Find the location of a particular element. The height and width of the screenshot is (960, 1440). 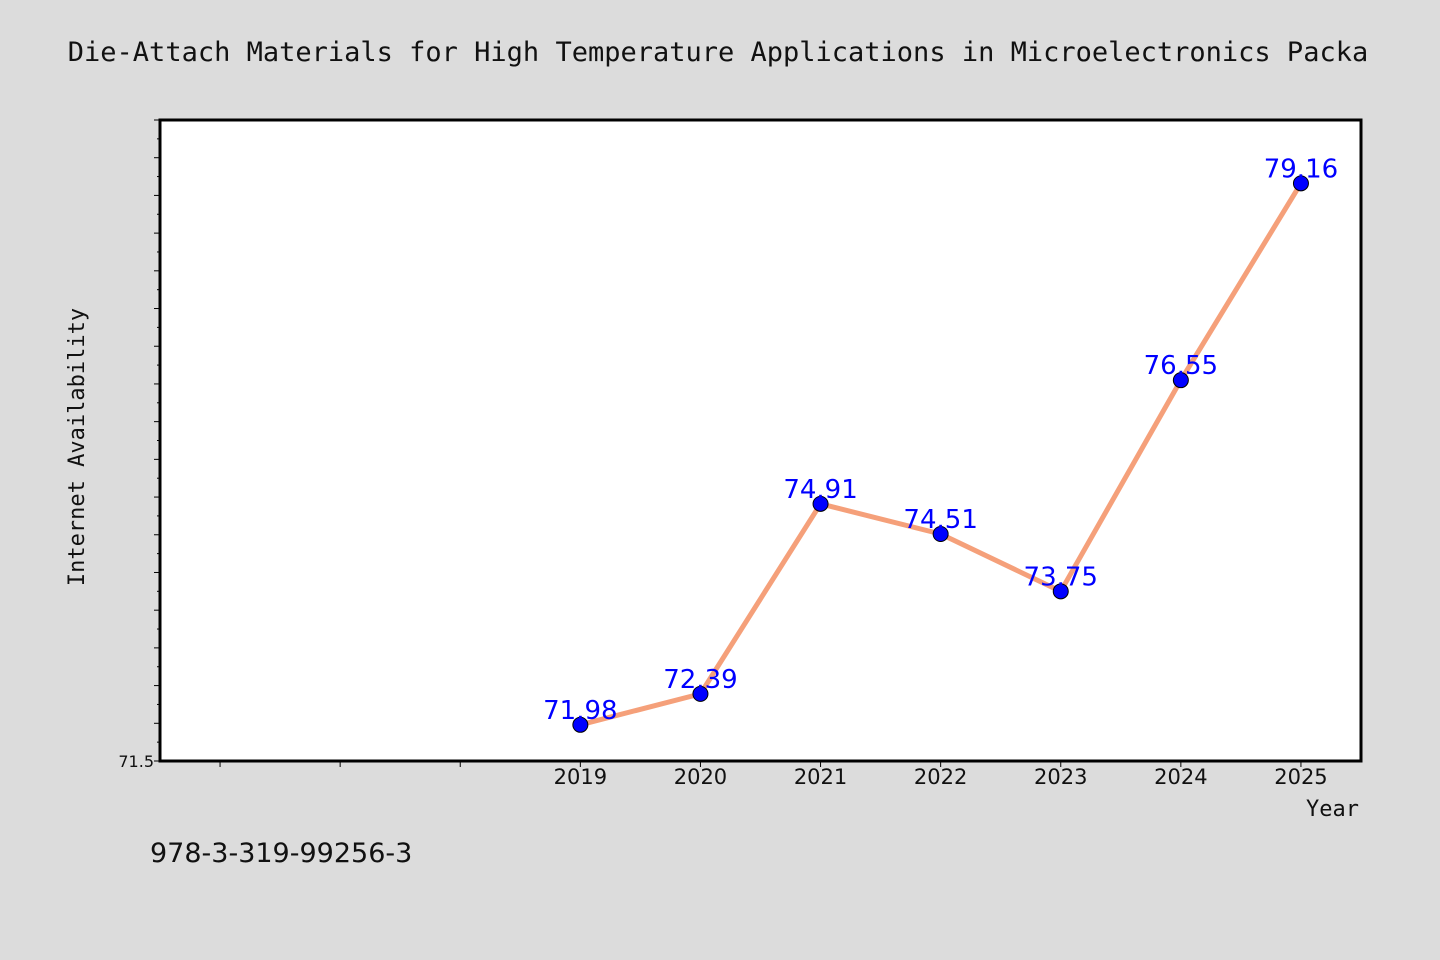

y-axis-label: Internet Availability is located at coordinates (77, 447).